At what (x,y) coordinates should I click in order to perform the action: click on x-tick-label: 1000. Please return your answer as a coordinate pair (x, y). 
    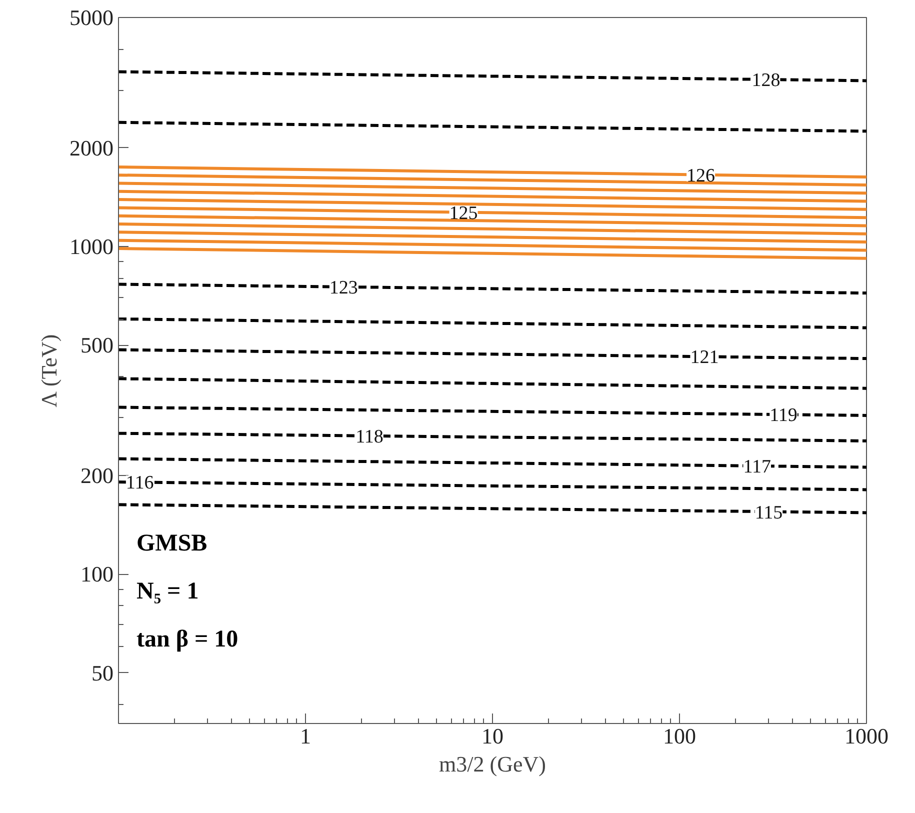
    Looking at the image, I should click on (866, 736).